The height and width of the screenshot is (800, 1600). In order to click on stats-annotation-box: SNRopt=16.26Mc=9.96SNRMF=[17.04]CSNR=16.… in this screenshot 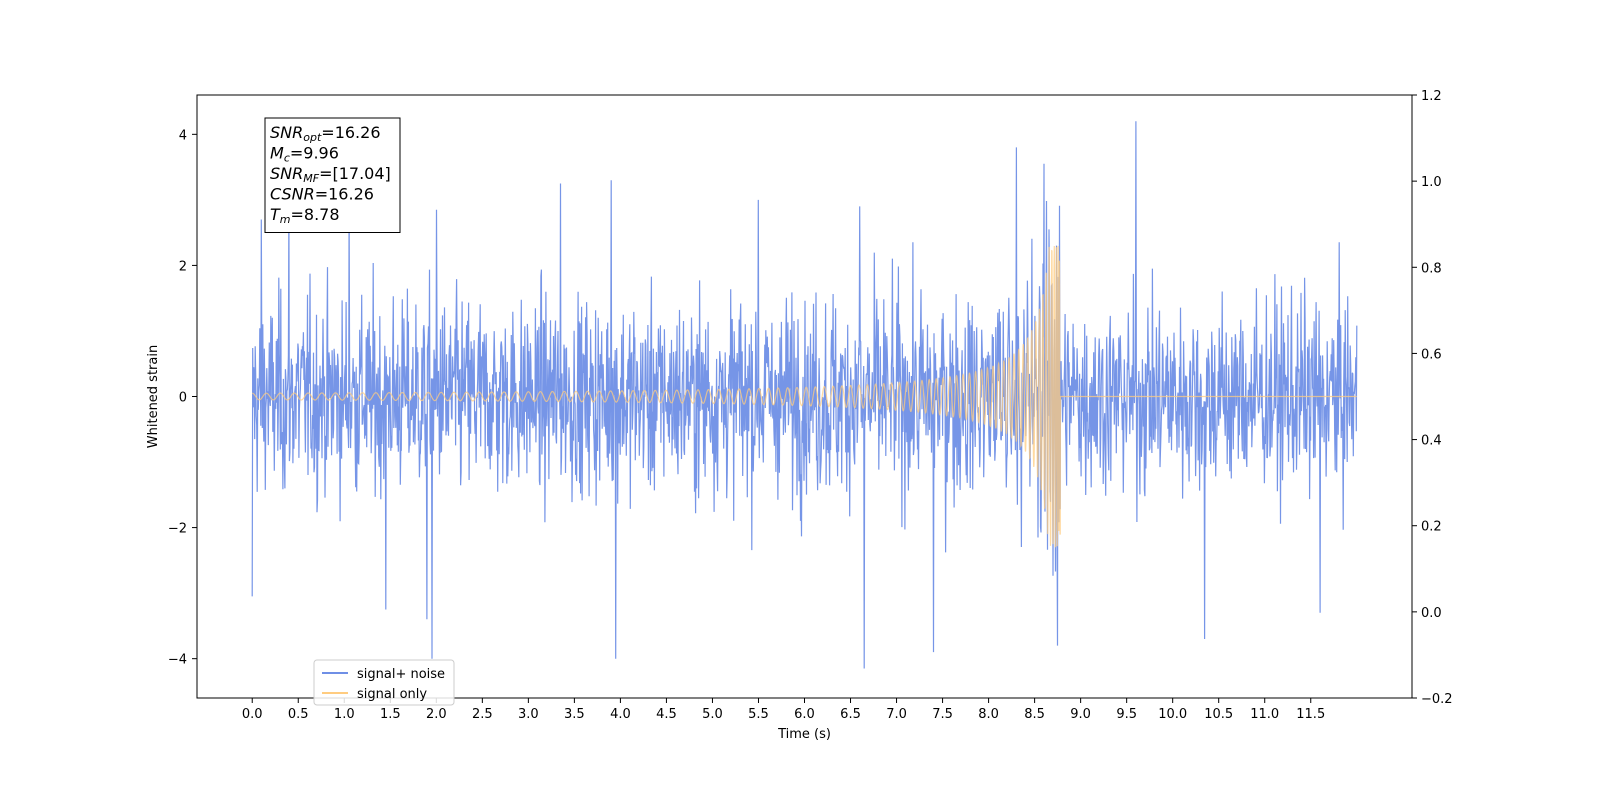, I will do `click(332, 175)`.